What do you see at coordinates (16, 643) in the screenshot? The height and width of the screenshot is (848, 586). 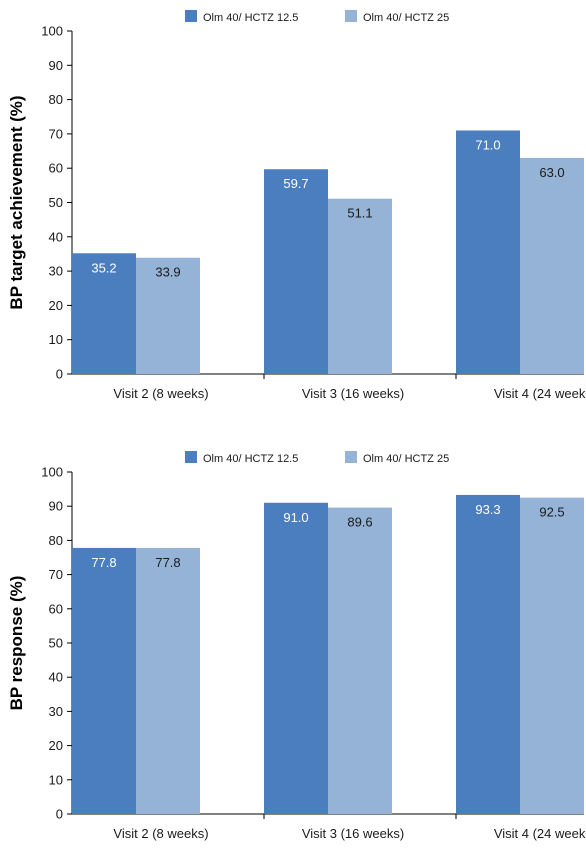 I see `y-axis-label: BP response (%)` at bounding box center [16, 643].